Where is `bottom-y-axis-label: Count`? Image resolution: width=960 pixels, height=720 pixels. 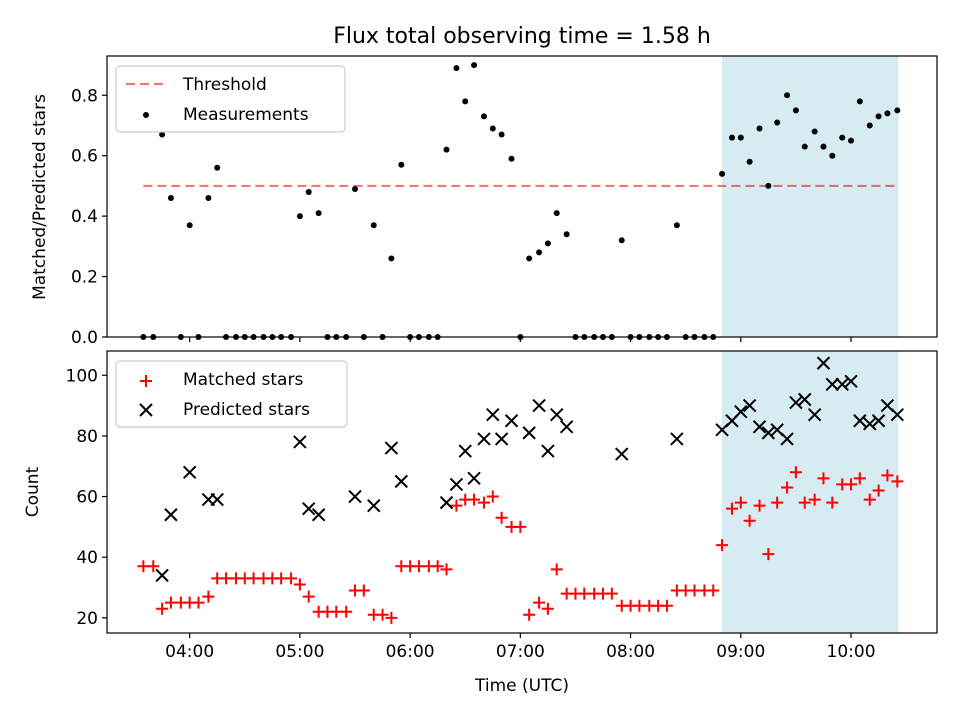 bottom-y-axis-label: Count is located at coordinates (33, 491).